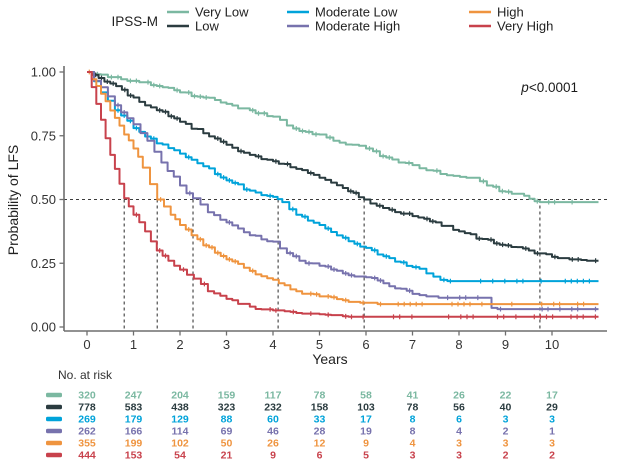  Describe the element at coordinates (506, 408) in the screenshot. I see `at-risk-count-low-year-9: 40` at that location.